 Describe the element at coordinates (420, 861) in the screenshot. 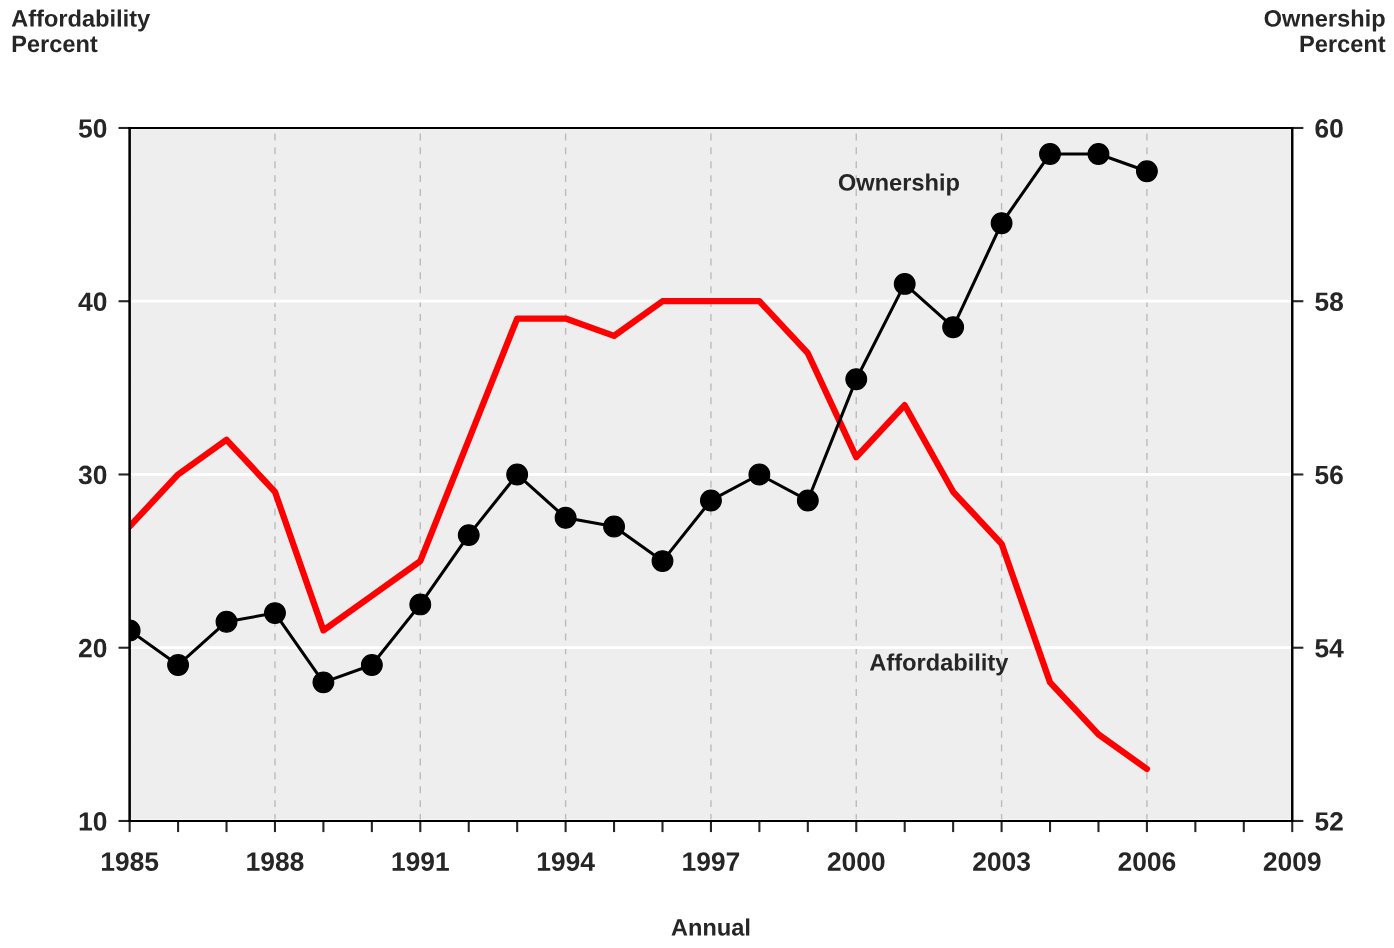

I see `x-tick-label: 1991` at that location.